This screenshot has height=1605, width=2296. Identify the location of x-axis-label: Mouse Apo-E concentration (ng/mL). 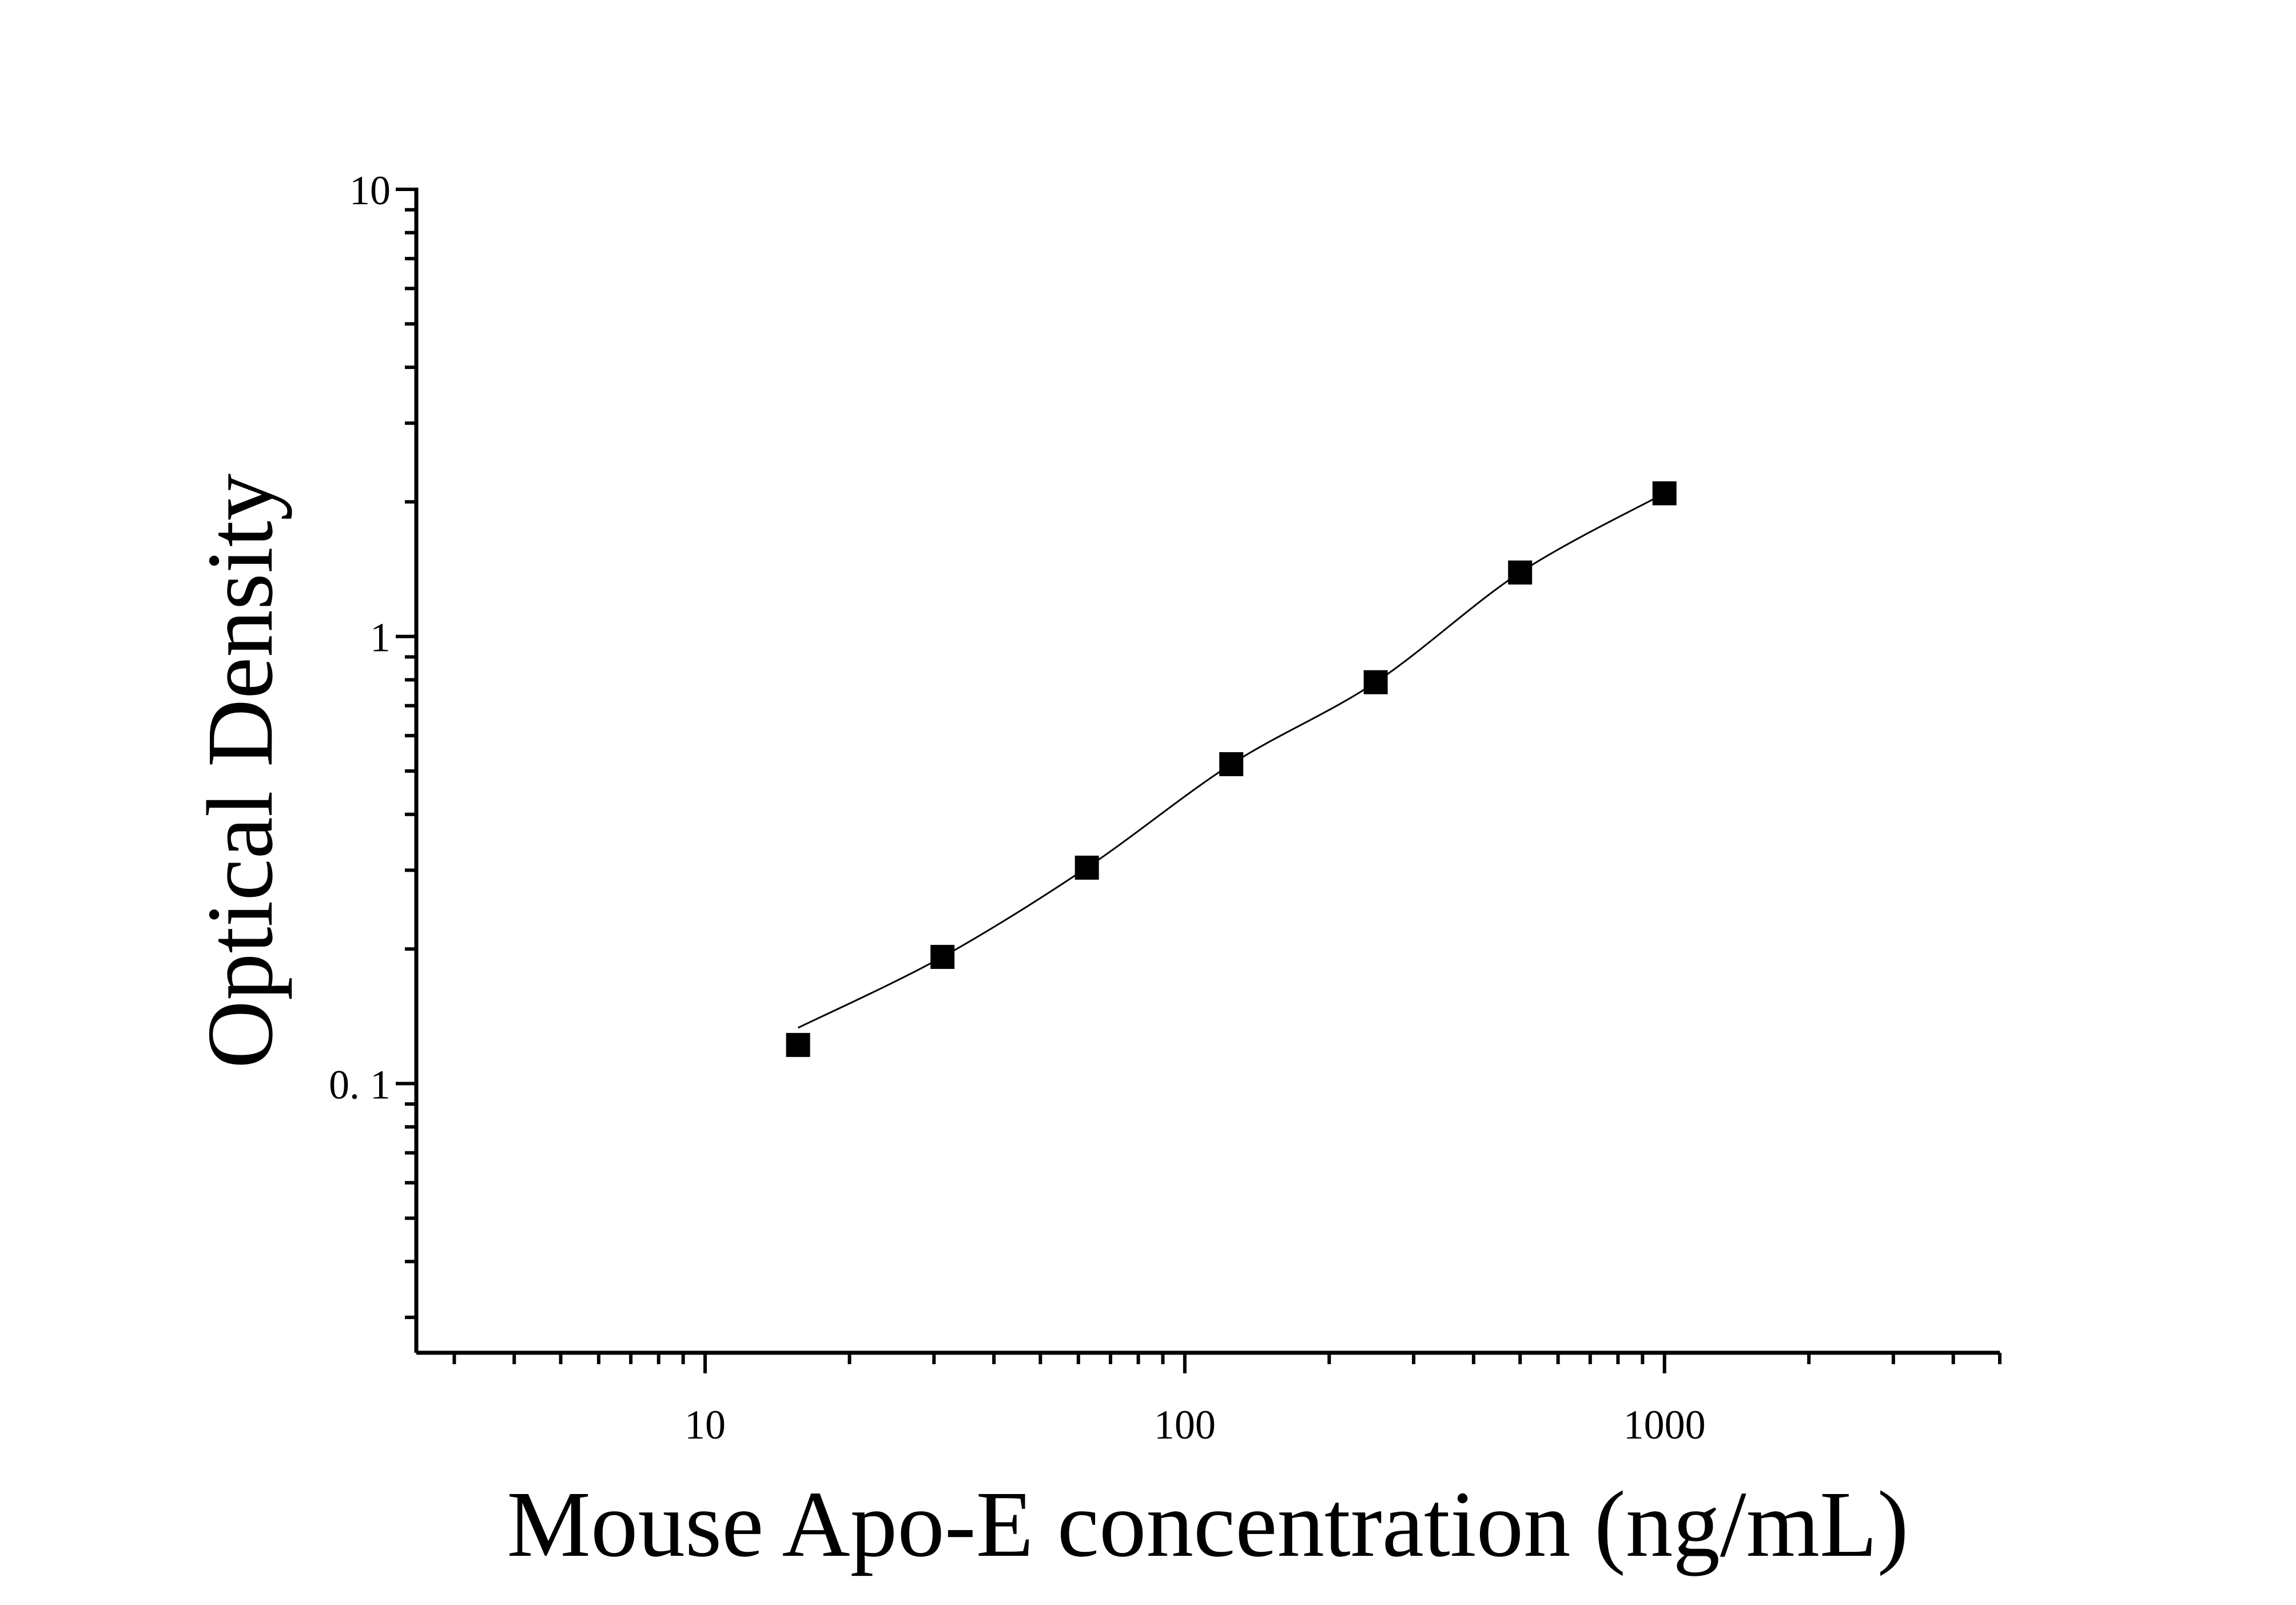
(1207, 1524).